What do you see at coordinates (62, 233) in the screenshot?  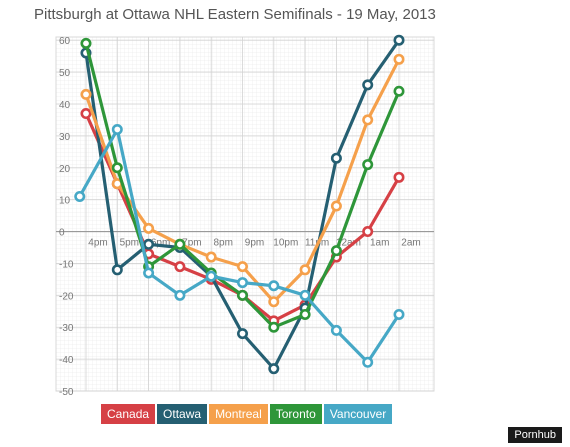 I see `y-tick-label: 0` at bounding box center [62, 233].